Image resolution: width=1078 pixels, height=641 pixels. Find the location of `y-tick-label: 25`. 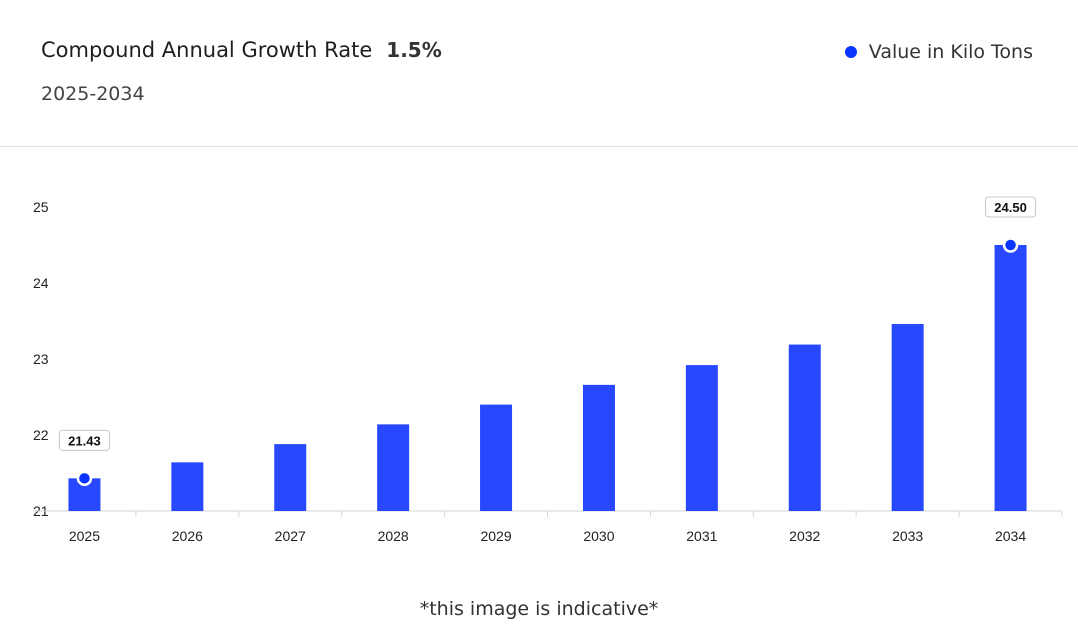

y-tick-label: 25 is located at coordinates (41, 207).